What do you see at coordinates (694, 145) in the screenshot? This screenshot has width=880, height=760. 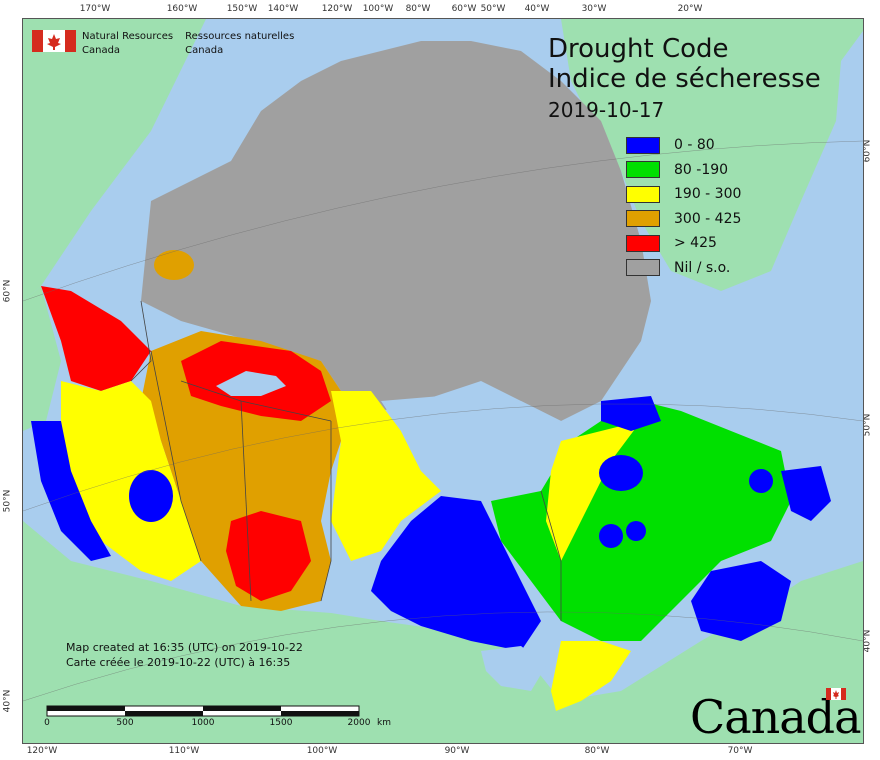 I see `legend-label: 0 - 80` at bounding box center [694, 145].